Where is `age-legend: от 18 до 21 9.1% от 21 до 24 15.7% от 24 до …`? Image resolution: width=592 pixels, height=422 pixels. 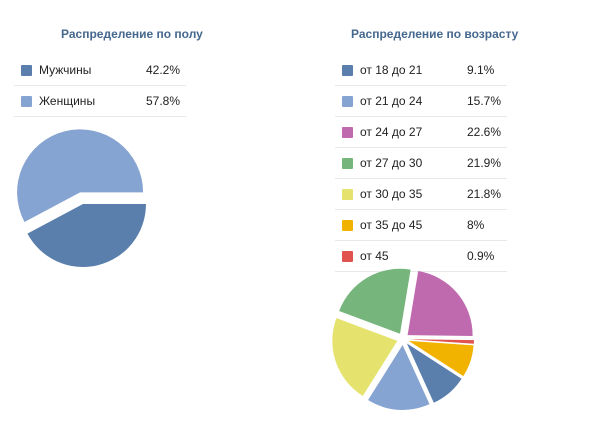 age-legend: от 18 до 21 9.1% от 21 до 24 15.7% от 24 до … is located at coordinates (421, 163).